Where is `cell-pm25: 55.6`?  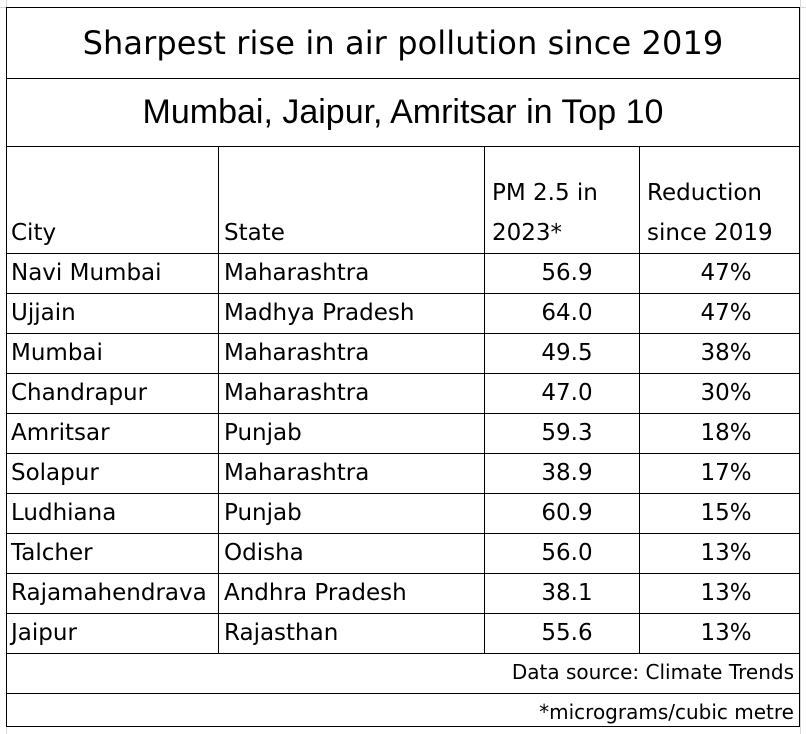
cell-pm25: 55.6 is located at coordinates (562, 633).